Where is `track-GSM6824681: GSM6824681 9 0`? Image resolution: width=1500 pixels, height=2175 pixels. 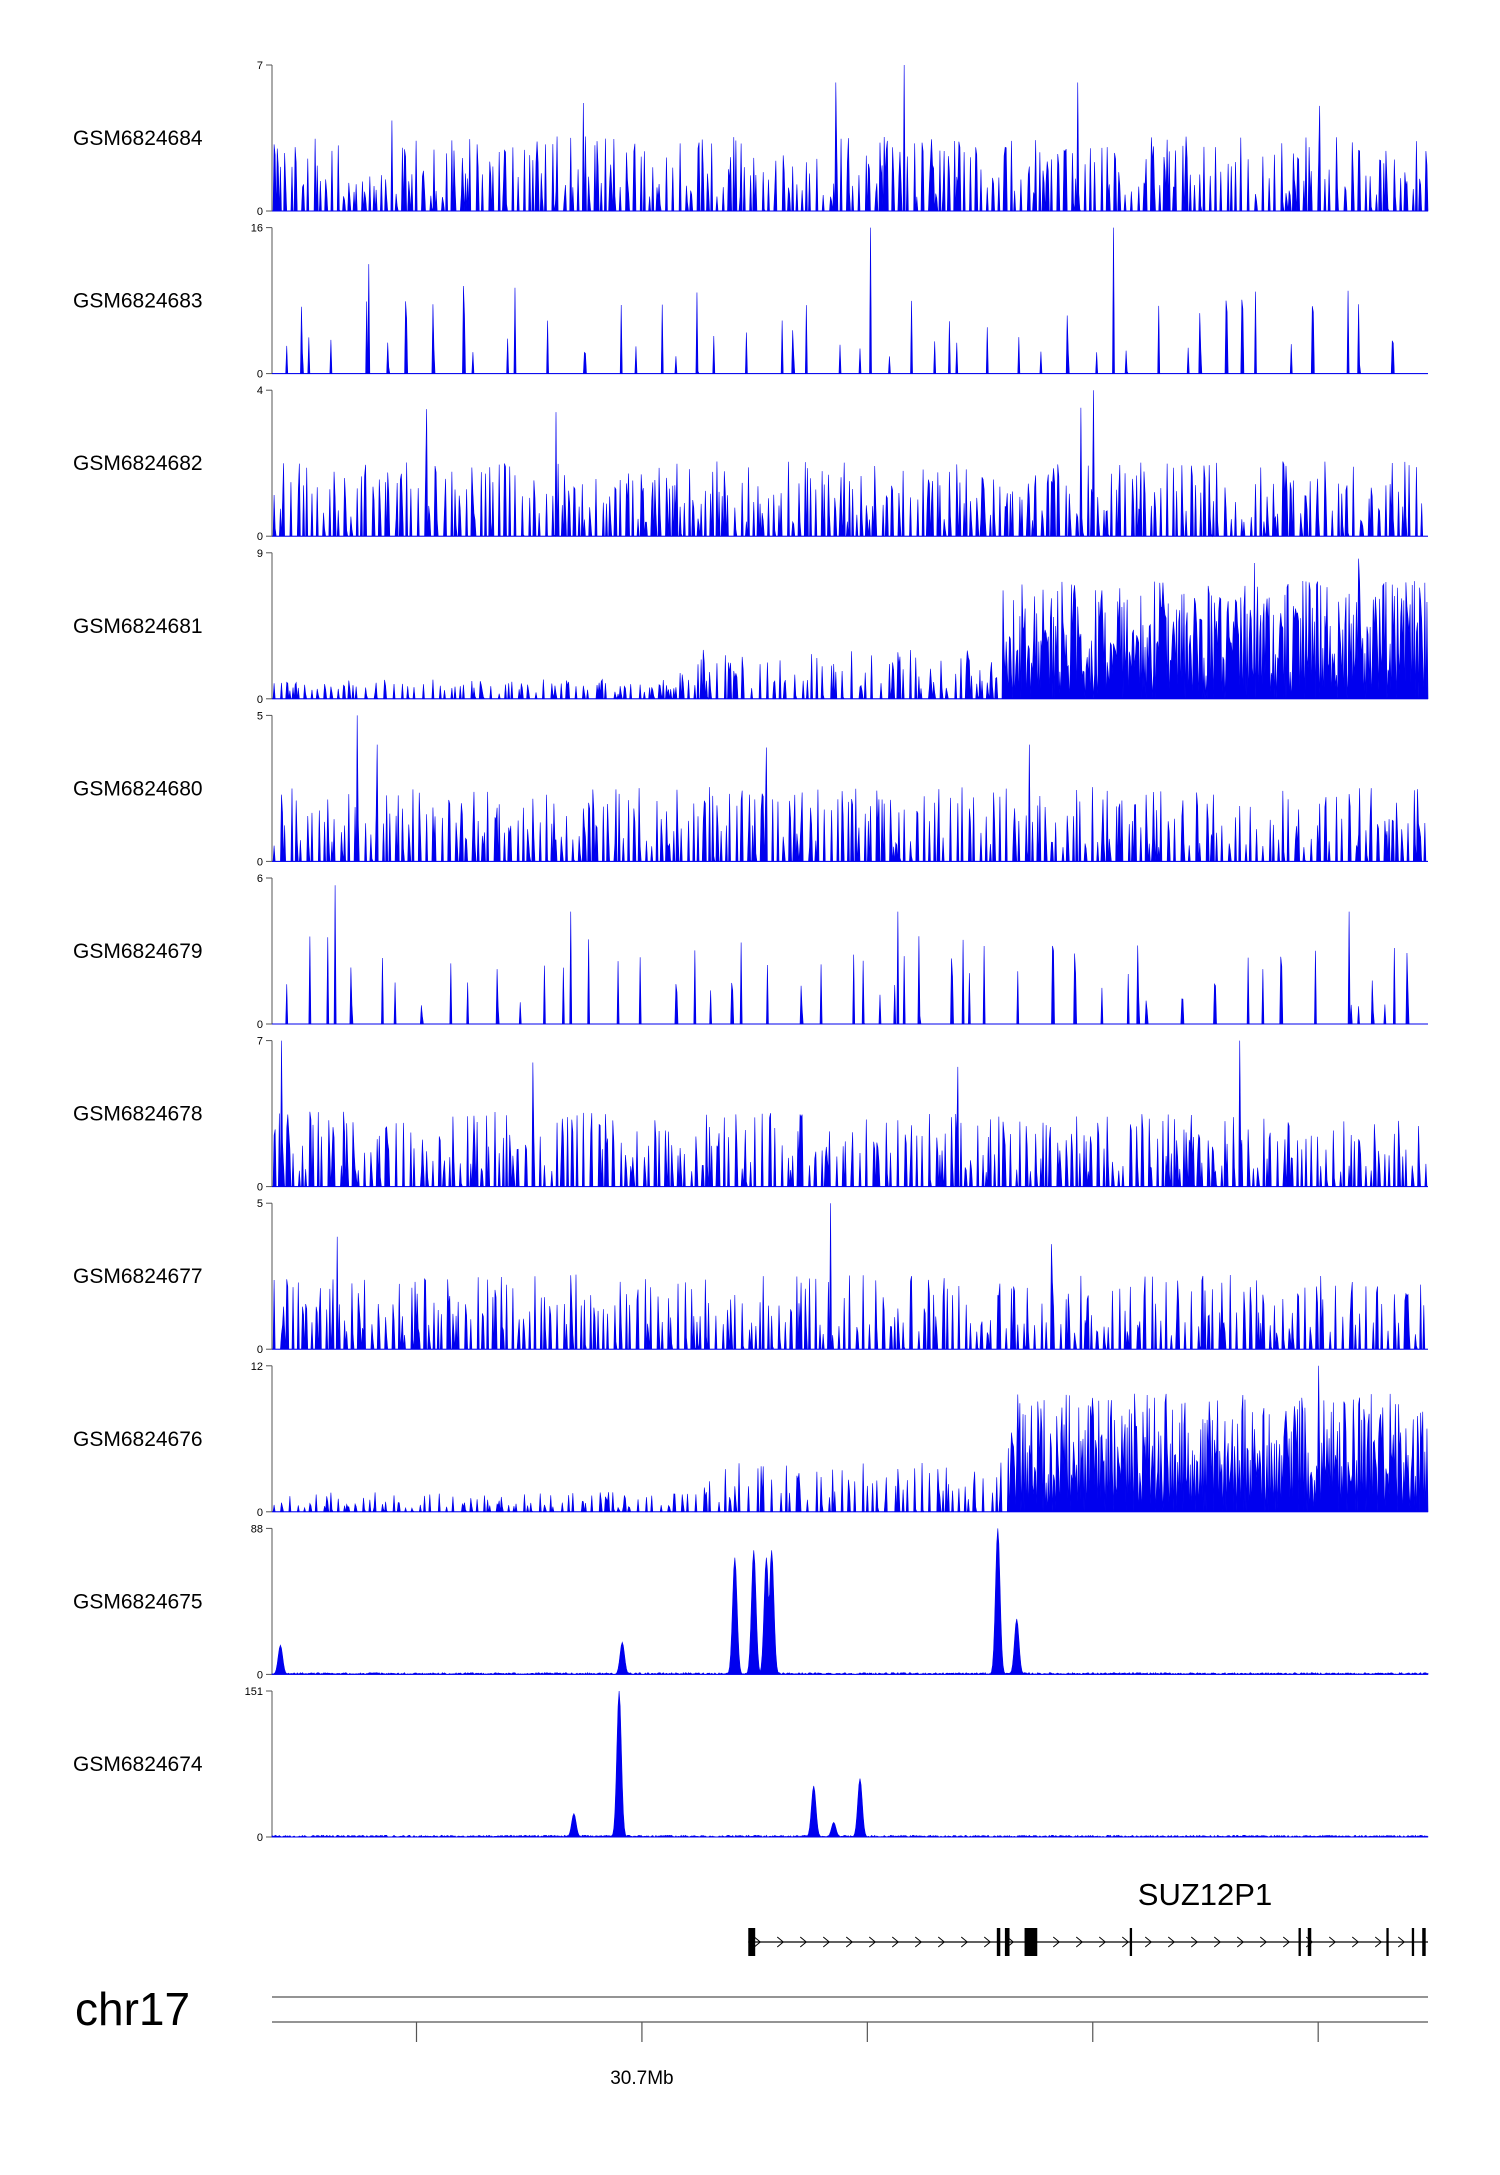 track-GSM6824681: GSM6824681 9 0 is located at coordinates (751, 627).